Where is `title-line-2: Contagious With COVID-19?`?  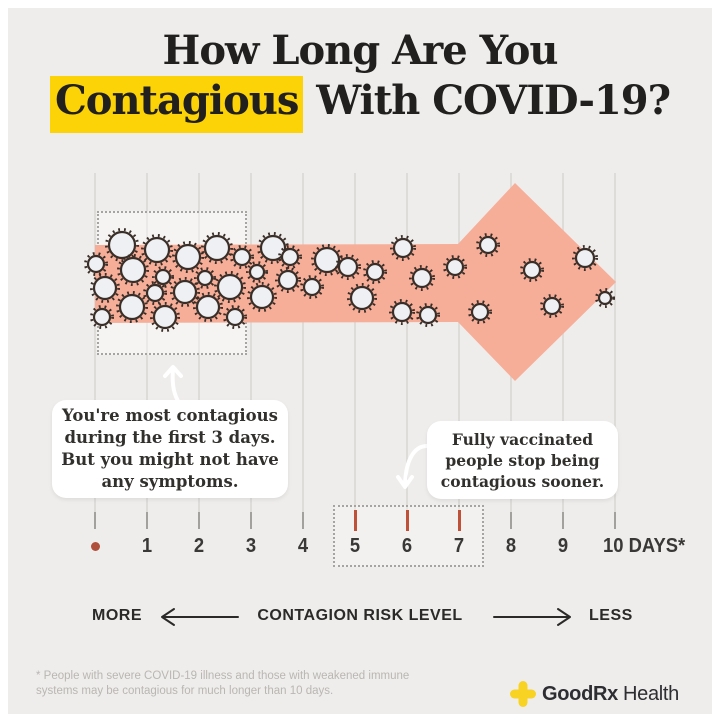 title-line-2: Contagious With COVID-19? is located at coordinates (360, 104).